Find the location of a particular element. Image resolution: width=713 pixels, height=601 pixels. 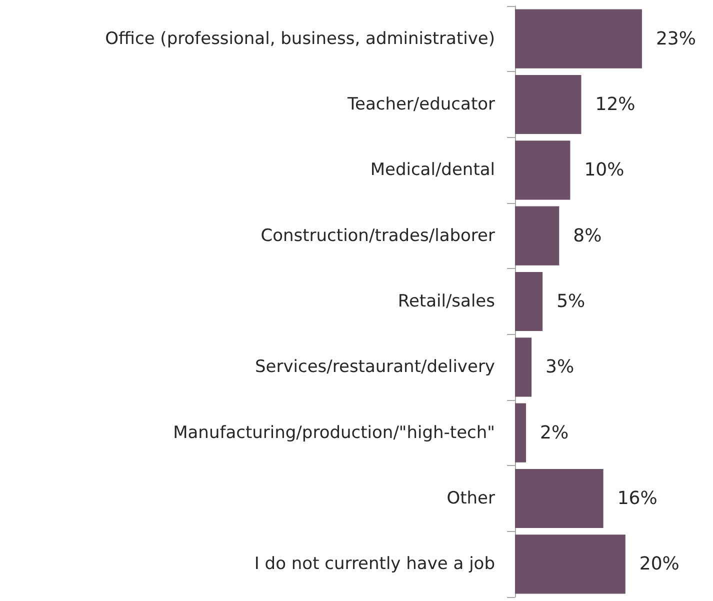

y-tick-label: Teacher/educator is located at coordinates (421, 104).